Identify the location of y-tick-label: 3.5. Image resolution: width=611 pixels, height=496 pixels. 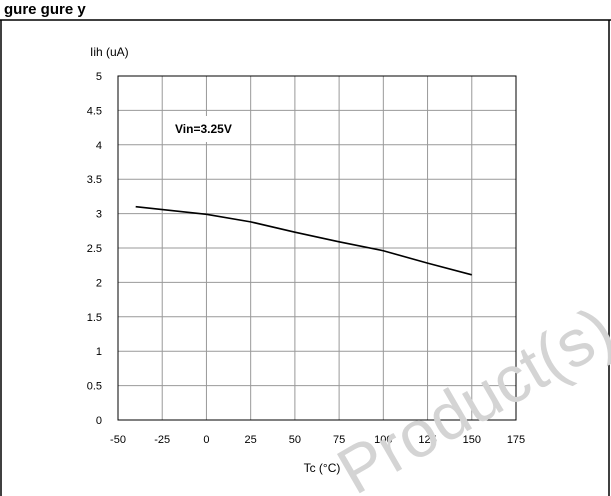
(94, 180).